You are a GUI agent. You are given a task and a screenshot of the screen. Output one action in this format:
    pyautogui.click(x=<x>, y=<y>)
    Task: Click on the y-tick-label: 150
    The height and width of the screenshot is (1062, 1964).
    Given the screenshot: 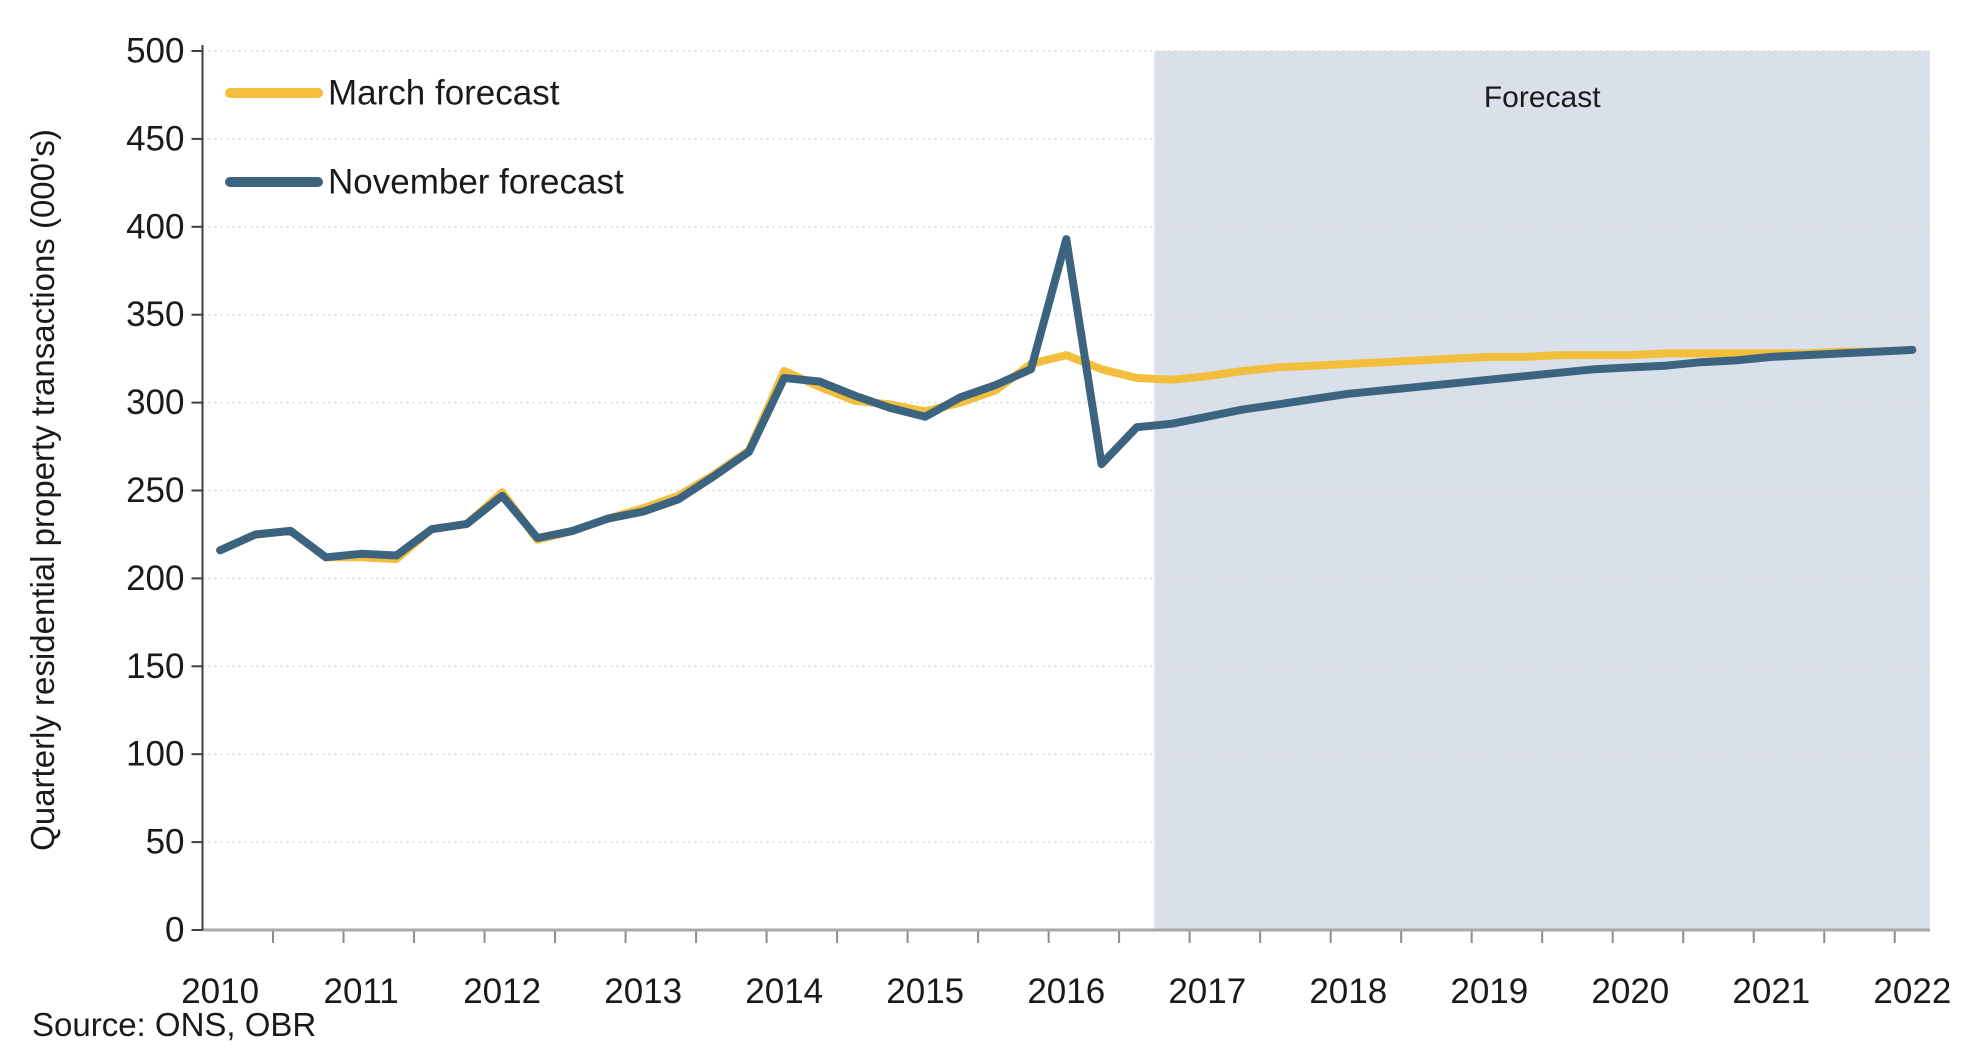 What is the action you would take?
    pyautogui.click(x=155, y=666)
    